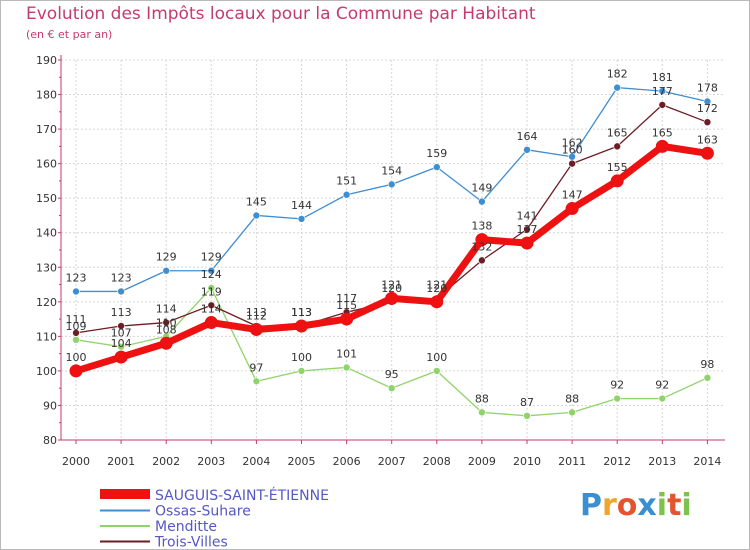 This screenshot has height=550, width=750. Describe the element at coordinates (609, 505) in the screenshot. I see `logo-letter: r` at that location.